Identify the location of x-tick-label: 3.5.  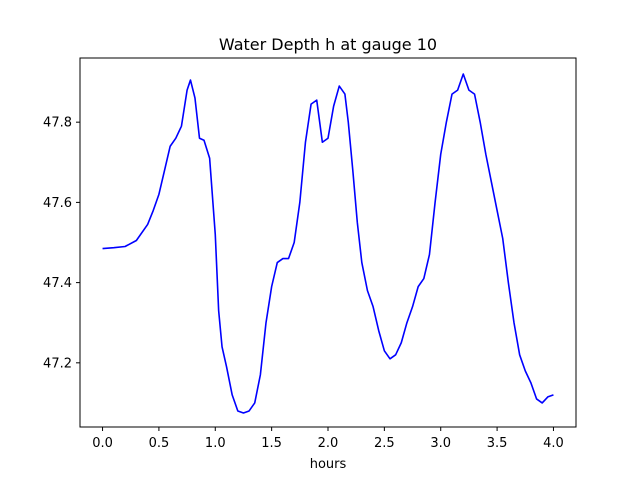
(497, 443).